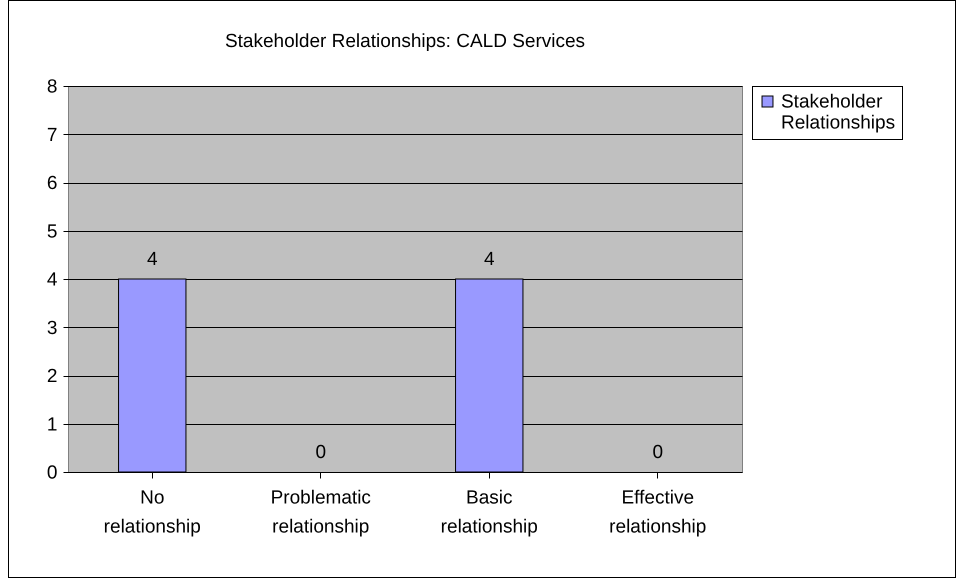 The height and width of the screenshot is (581, 958). What do you see at coordinates (320, 513) in the screenshot?
I see `x-tick-label: Problematic relationship` at bounding box center [320, 513].